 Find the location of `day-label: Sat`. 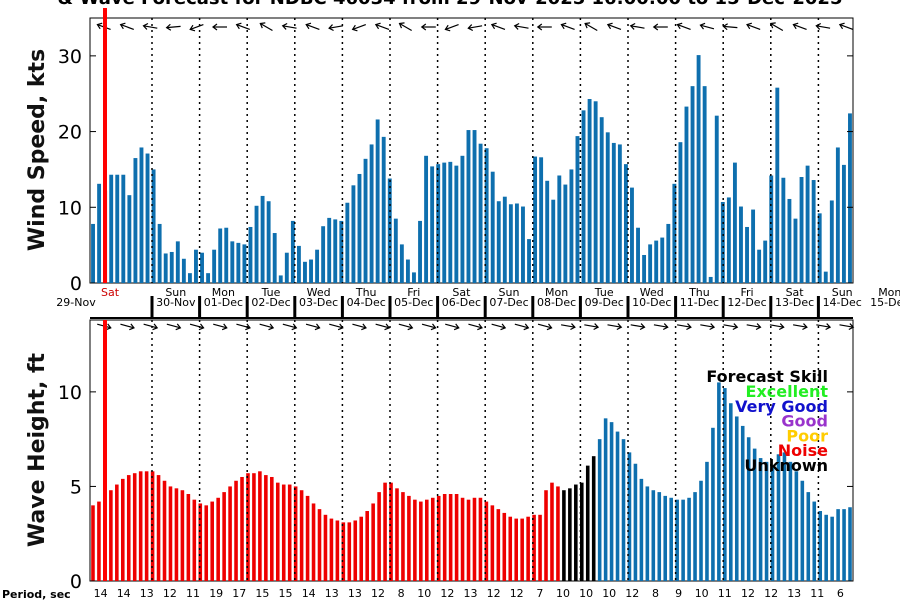

day-label: Sat is located at coordinates (461, 292).